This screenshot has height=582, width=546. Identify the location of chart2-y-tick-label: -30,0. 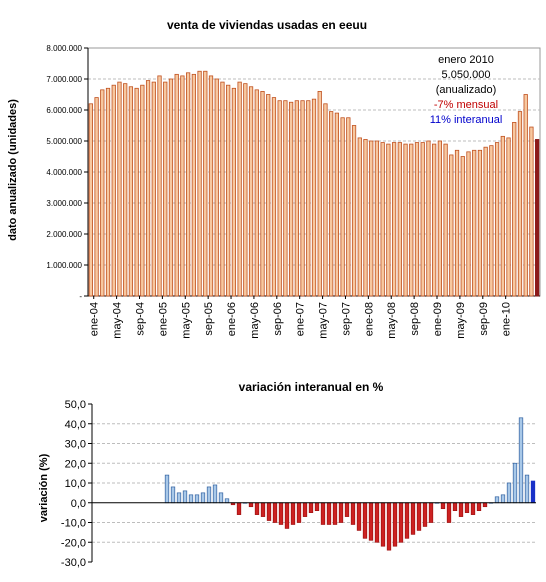
(73, 563).